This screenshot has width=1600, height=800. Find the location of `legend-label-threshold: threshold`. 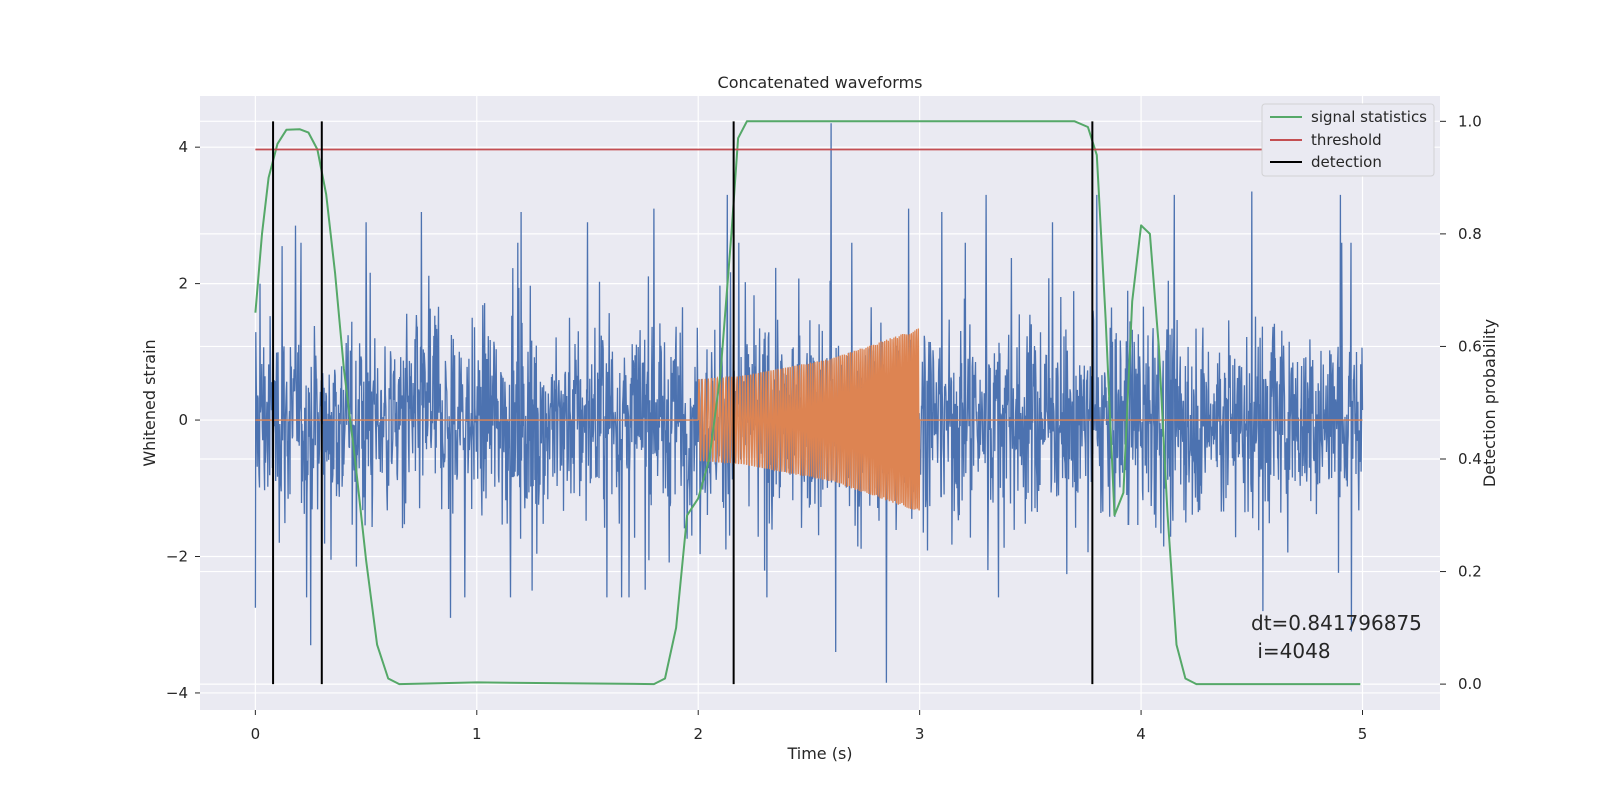

legend-label-threshold: threshold is located at coordinates (1346, 140).